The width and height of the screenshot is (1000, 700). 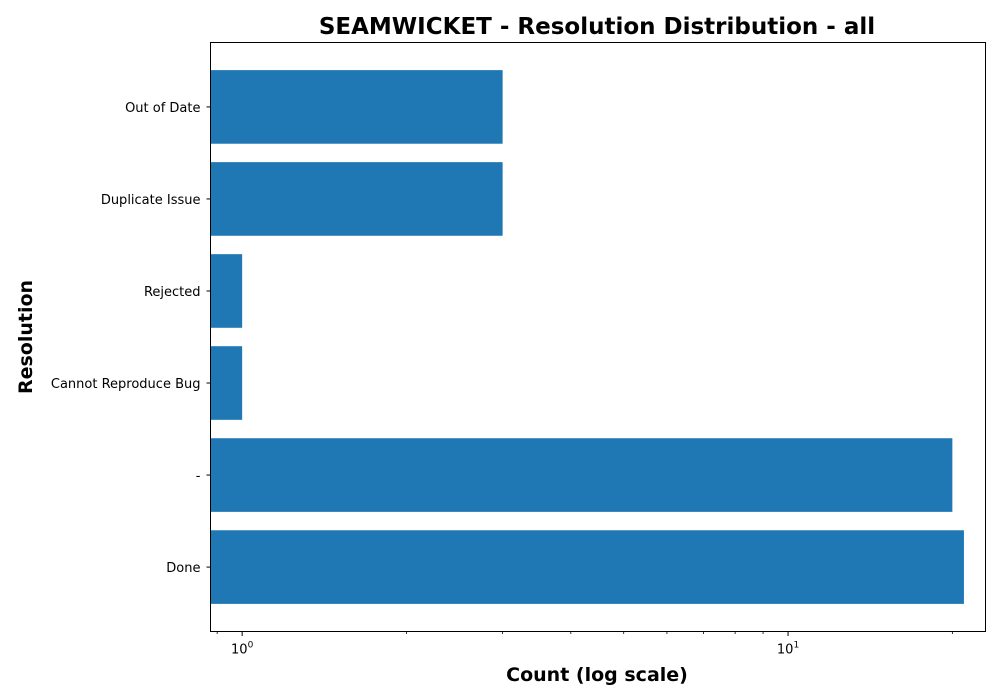 What do you see at coordinates (183, 568) in the screenshot?
I see `y-tick-label-0: Done` at bounding box center [183, 568].